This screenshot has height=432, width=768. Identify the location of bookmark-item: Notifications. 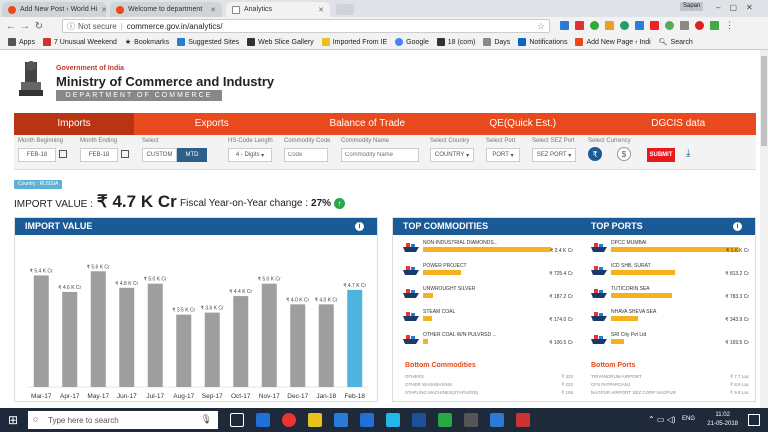
(542, 42).